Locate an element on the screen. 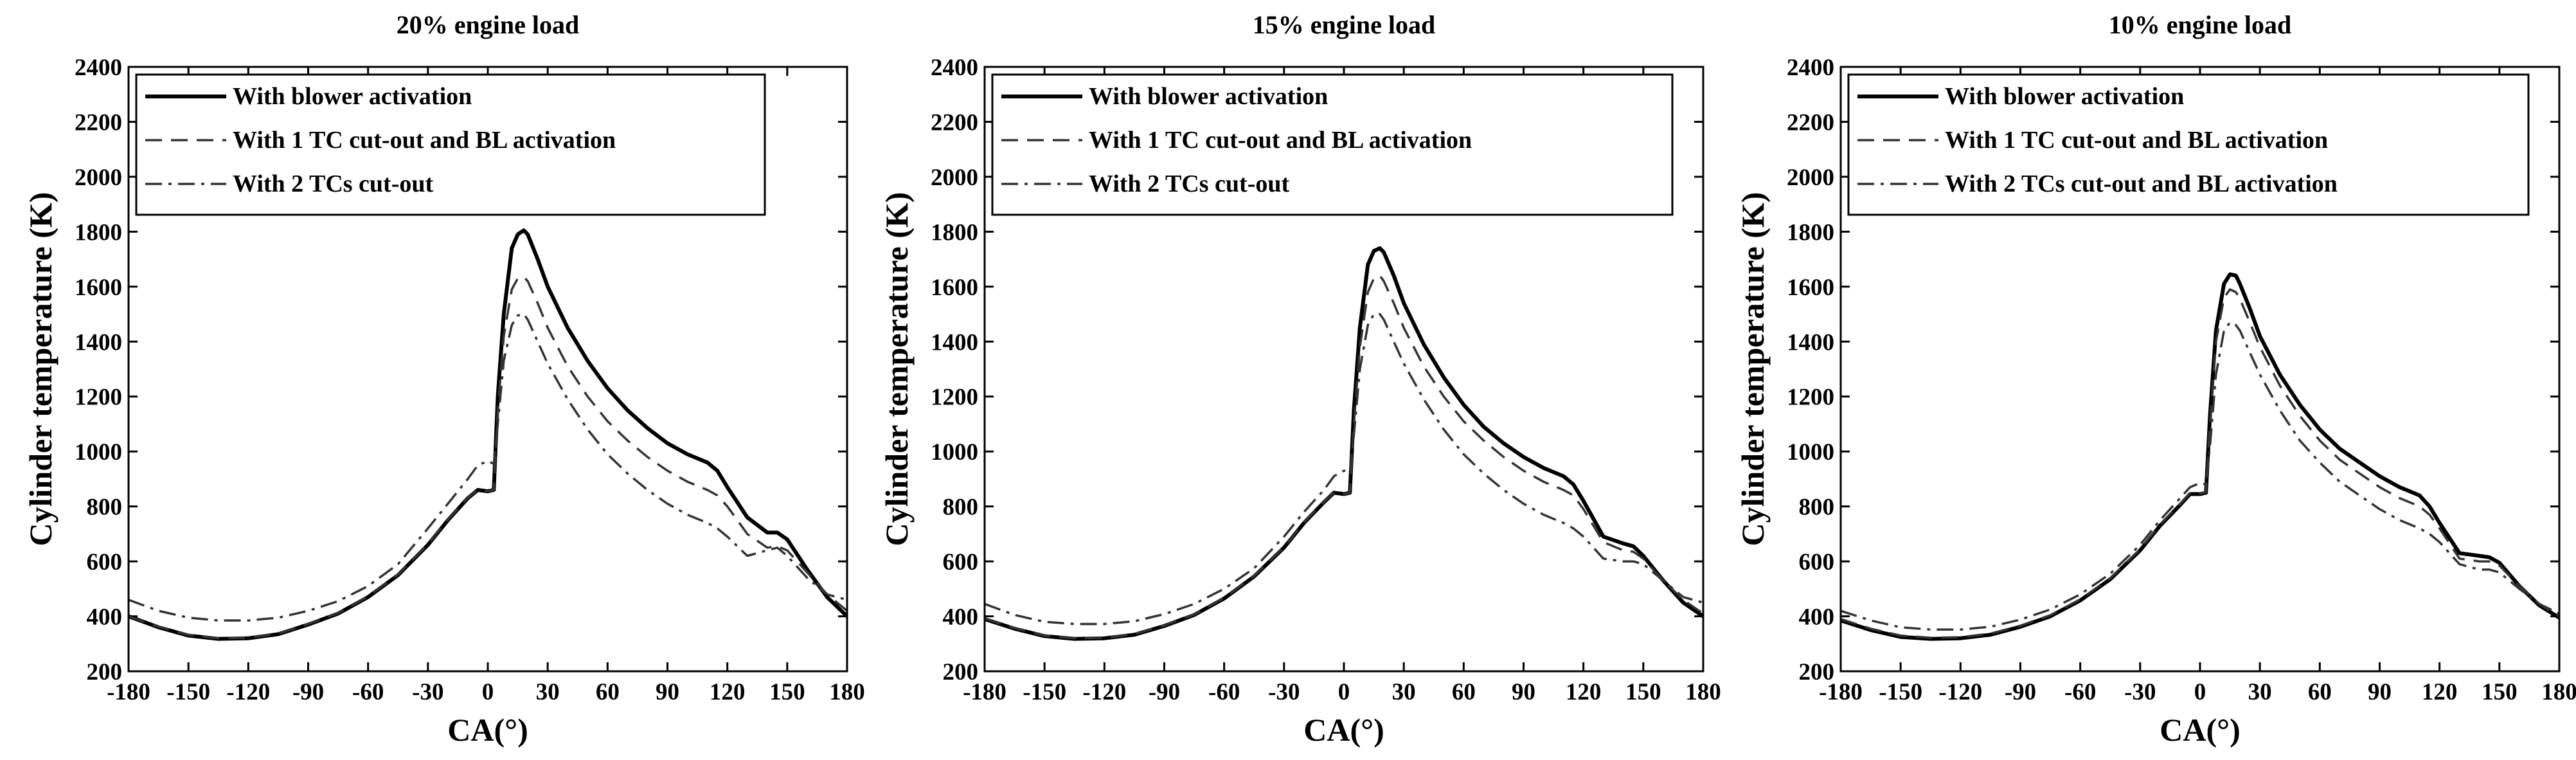  chart-title: 15% engine load is located at coordinates (1344, 24).